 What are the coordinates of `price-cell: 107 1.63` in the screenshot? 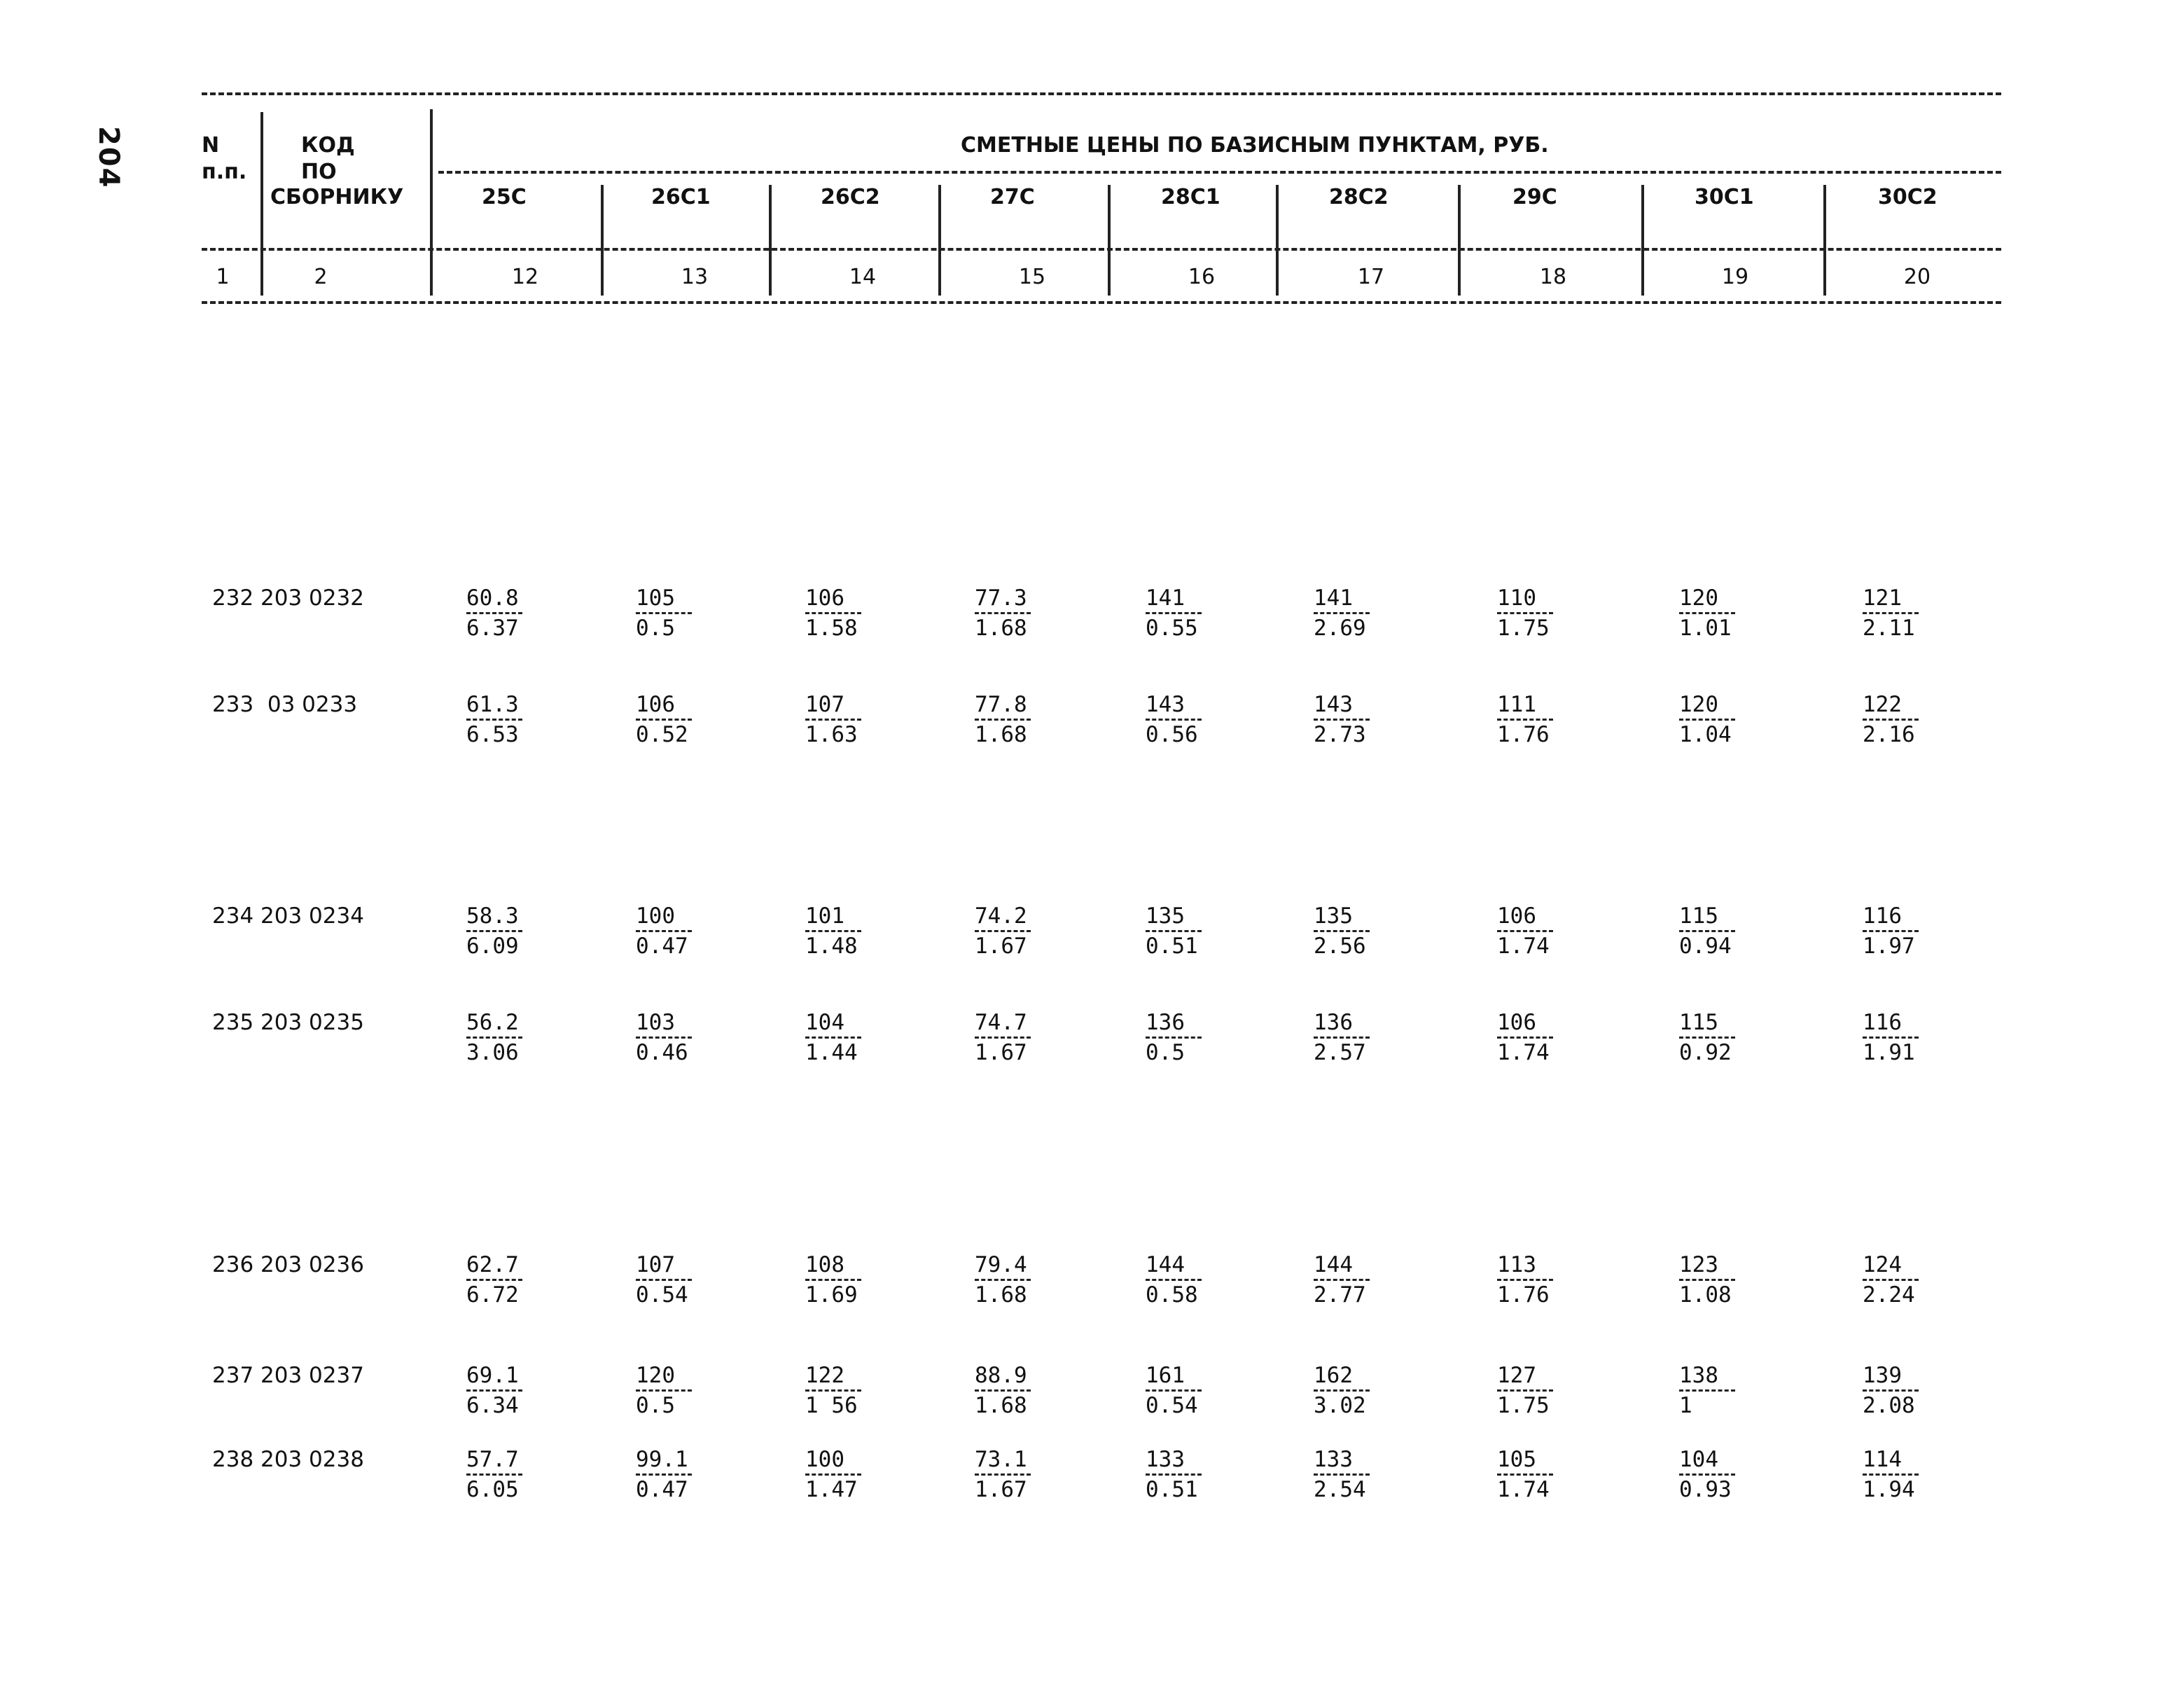 It's located at (843, 719).